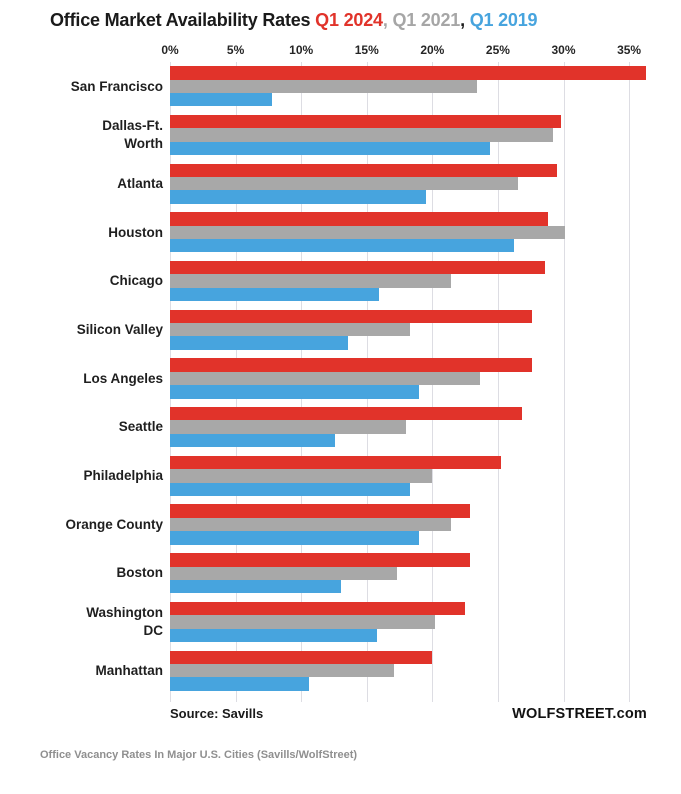 Image resolution: width=681 pixels, height=794 pixels. Describe the element at coordinates (325, 378) in the screenshot. I see `bar-q1-2021-los-angeles` at that location.